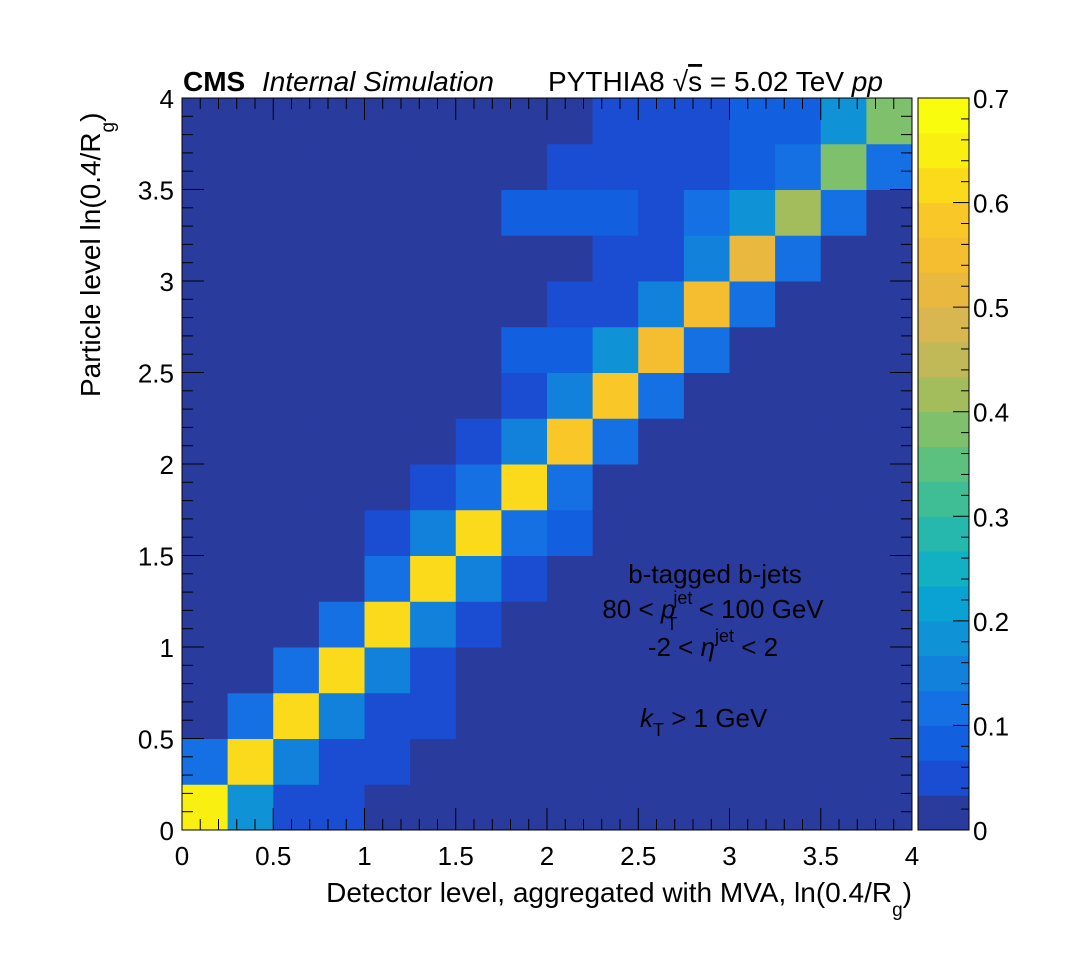  I want to click on y-axis-title: Particle level ln(0.4/Rg), so click(97, 255).